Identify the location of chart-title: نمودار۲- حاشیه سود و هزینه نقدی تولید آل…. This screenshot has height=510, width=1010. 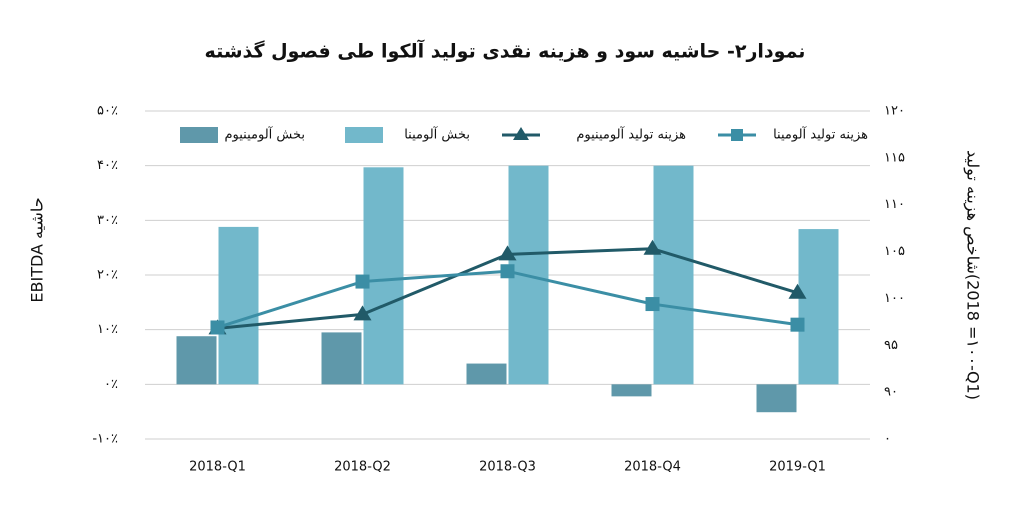
(505, 51).